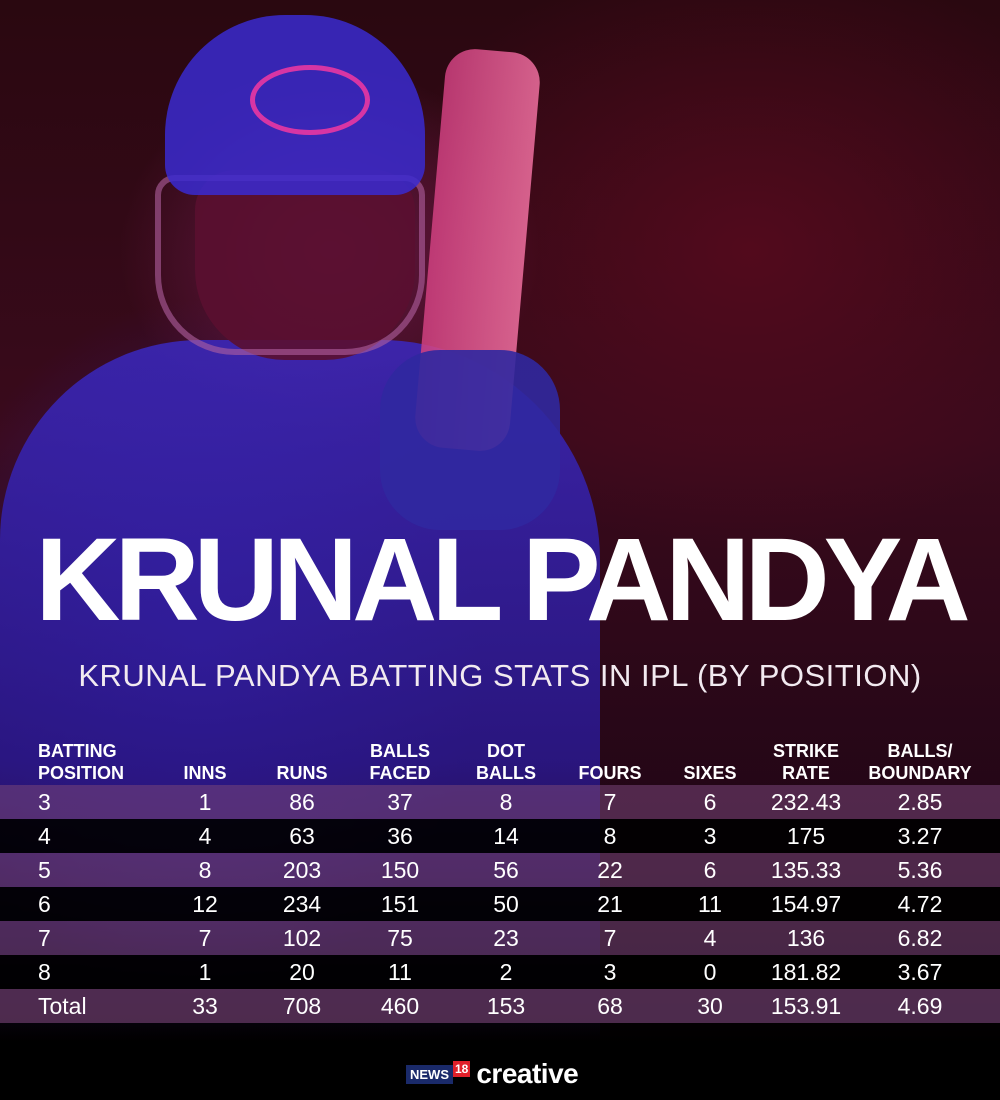  What do you see at coordinates (920, 836) in the screenshot?
I see `table-cell: 3.27` at bounding box center [920, 836].